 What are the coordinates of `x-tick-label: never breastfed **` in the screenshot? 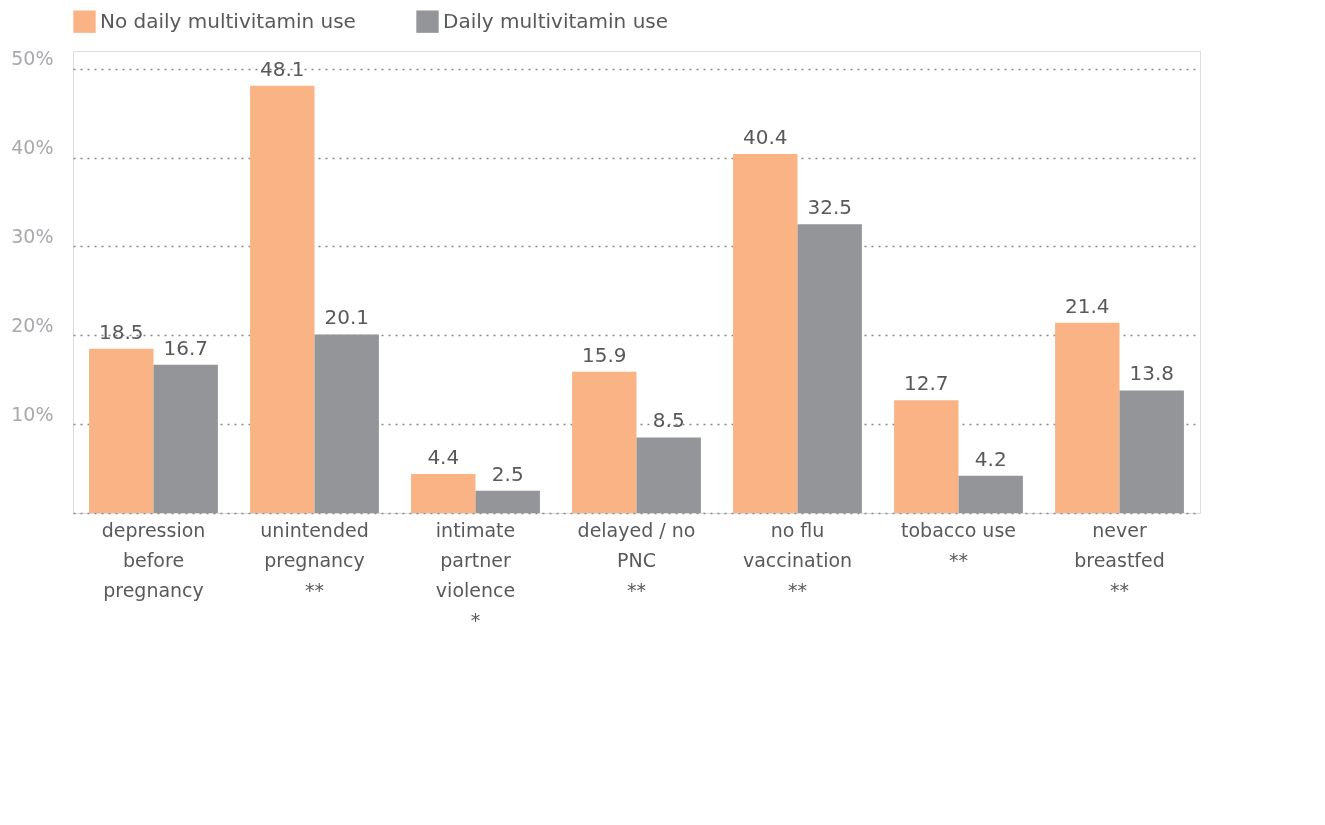 It's located at (1119, 559).